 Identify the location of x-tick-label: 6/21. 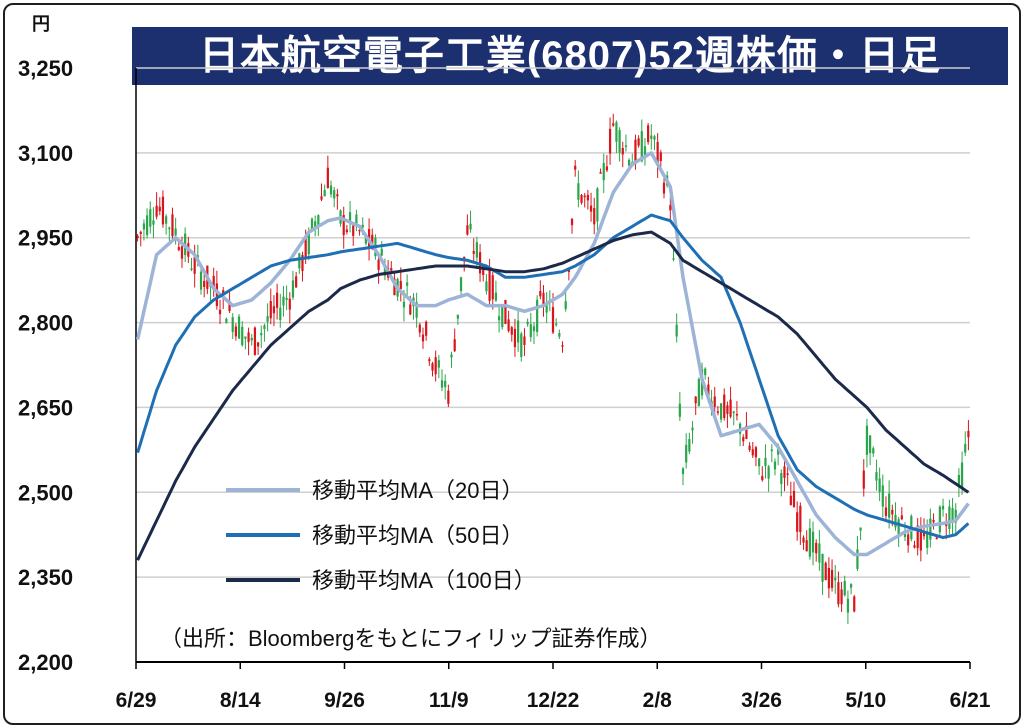
(970, 700).